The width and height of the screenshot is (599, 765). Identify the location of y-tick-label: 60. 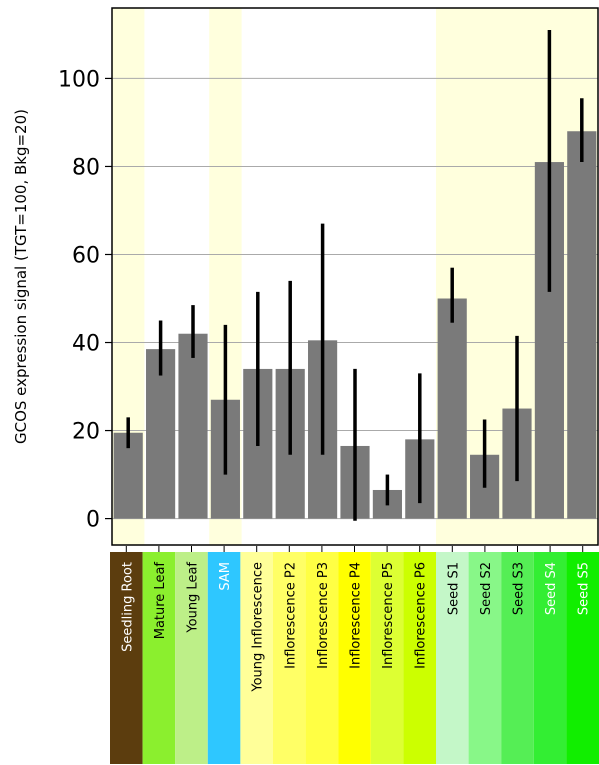
(86, 255).